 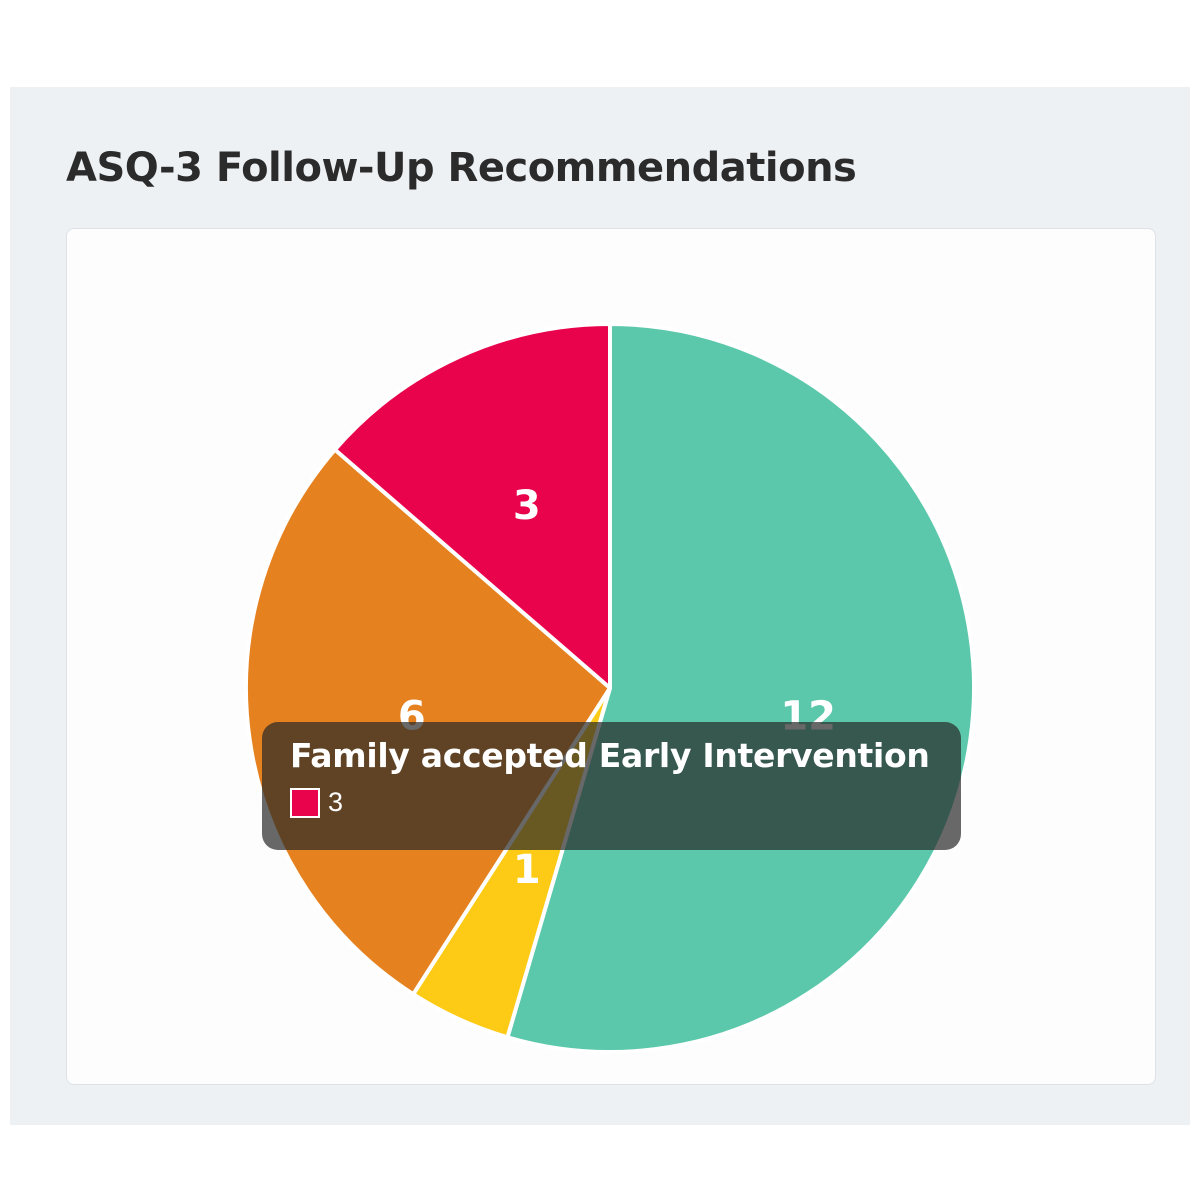 I want to click on panel-title: ASQ-3 Follow-Up Recommendations, so click(x=461, y=168).